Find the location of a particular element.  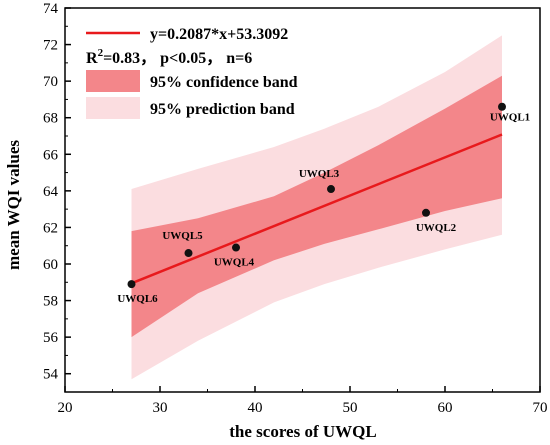

y-tick-label: 58 is located at coordinates (50, 302).